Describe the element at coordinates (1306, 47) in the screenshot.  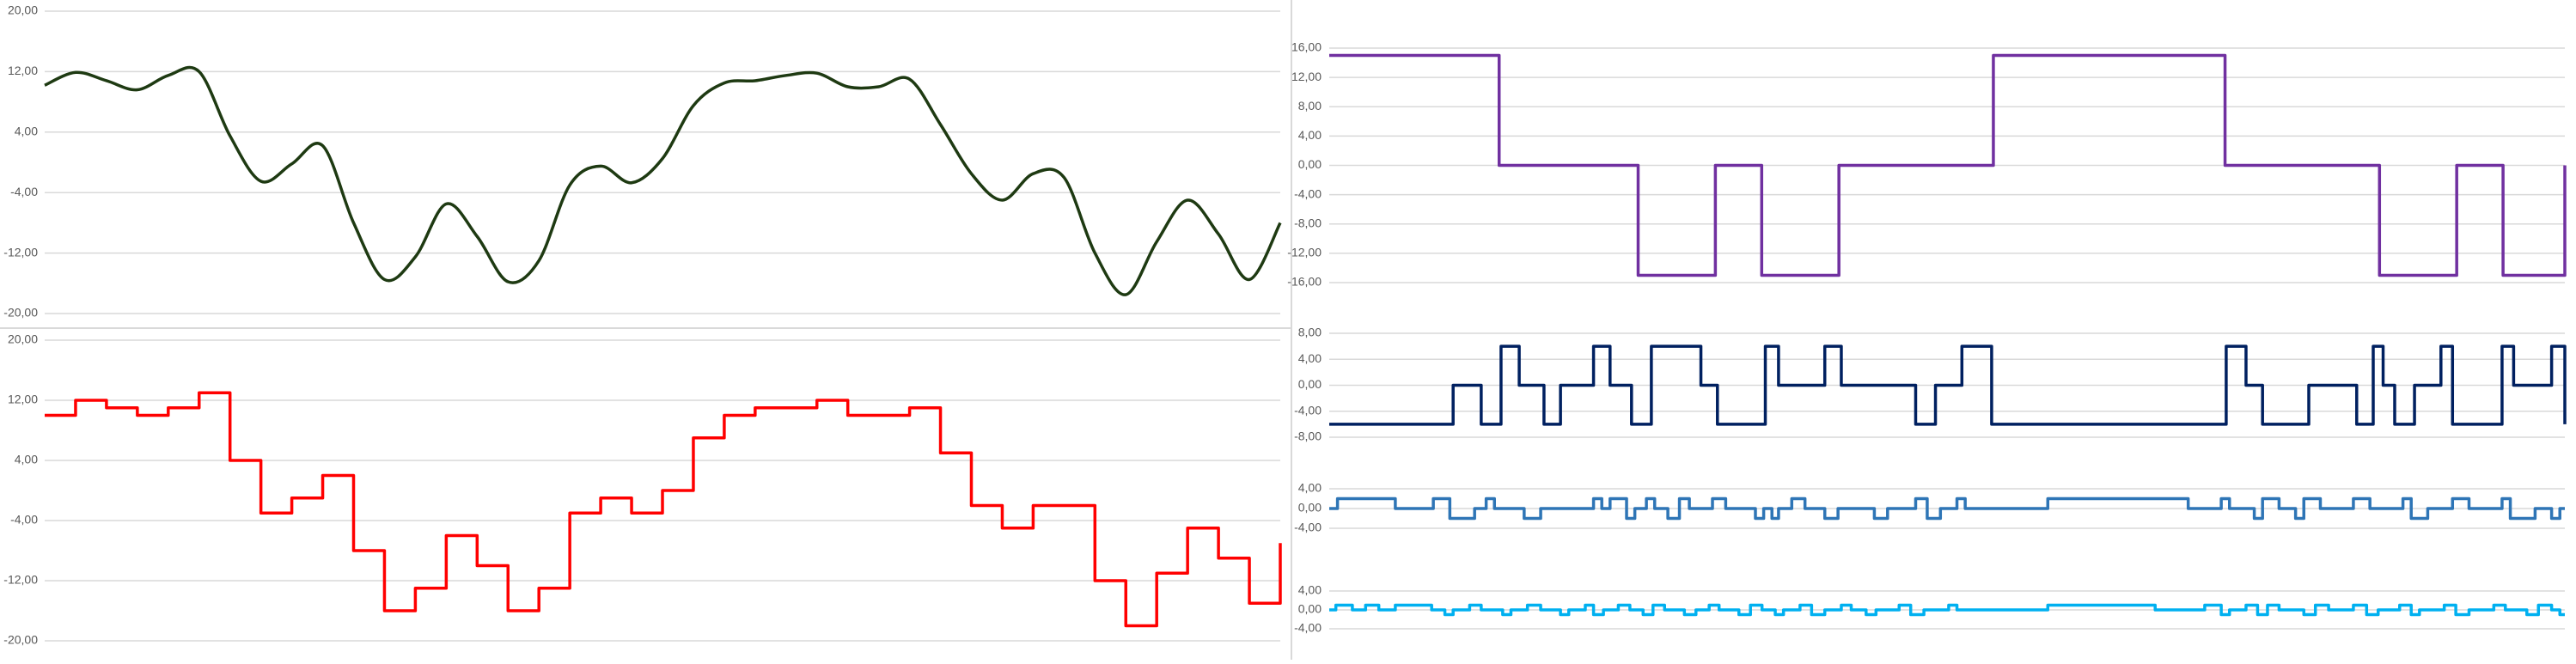
I see `y-tick-label: 16,00` at that location.